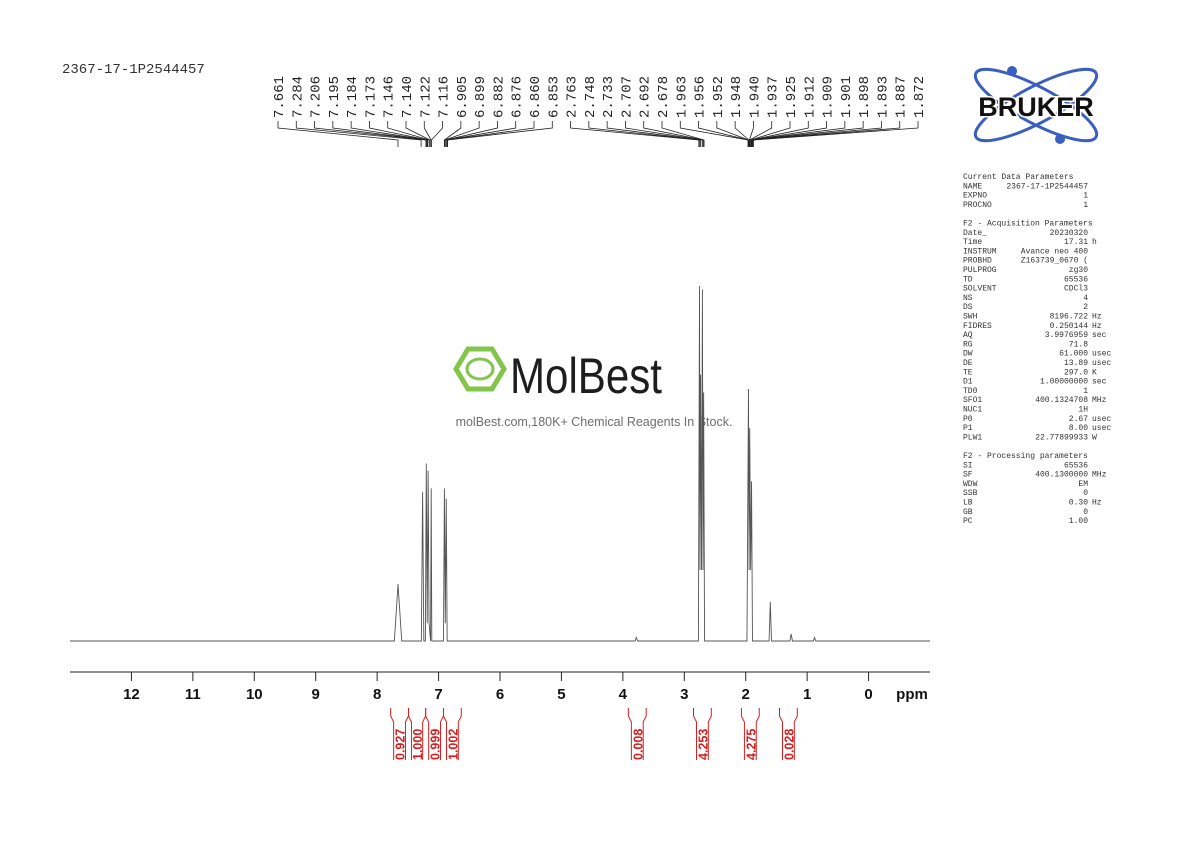 Image resolution: width=1190 pixels, height=842 pixels. Describe the element at coordinates (401, 744) in the screenshot. I see `integral-label: 0.927` at that location.